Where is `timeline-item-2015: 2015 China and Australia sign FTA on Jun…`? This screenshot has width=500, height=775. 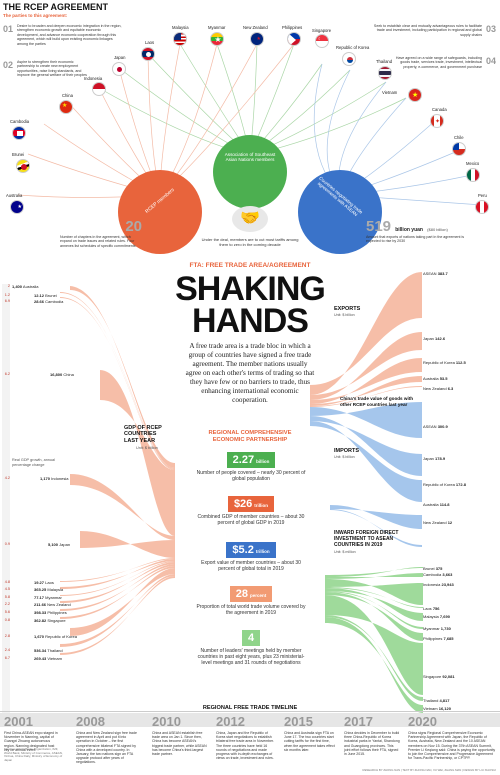
timeline-item-2015: 2015 China and Australia sign FTA on Jun… is located at coordinates (309, 733).